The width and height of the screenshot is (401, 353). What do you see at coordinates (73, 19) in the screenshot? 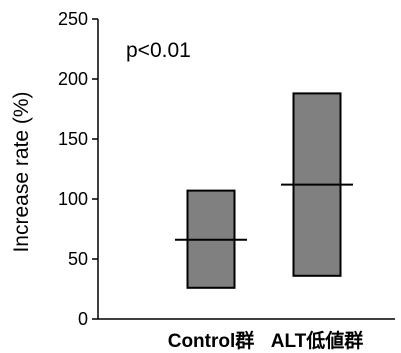
I see `y-tick-label-250: 250` at bounding box center [73, 19].